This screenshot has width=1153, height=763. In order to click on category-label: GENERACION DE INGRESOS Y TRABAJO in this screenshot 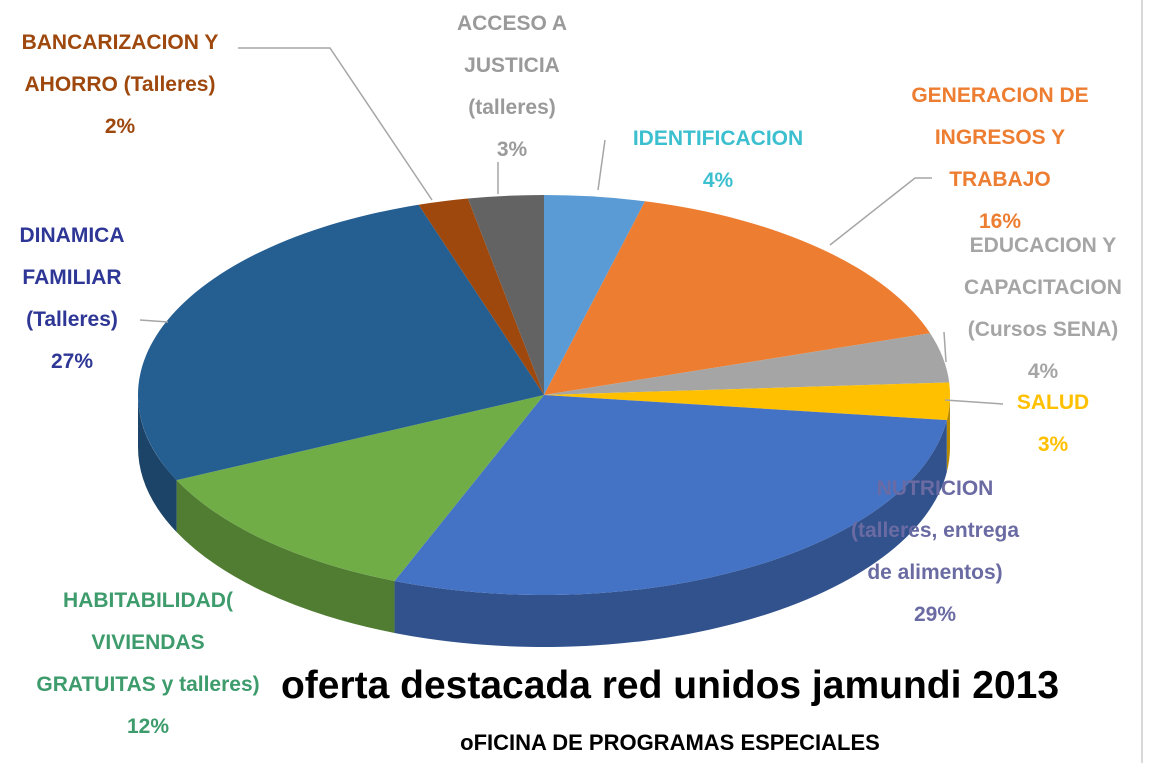, I will do `click(1000, 137)`.